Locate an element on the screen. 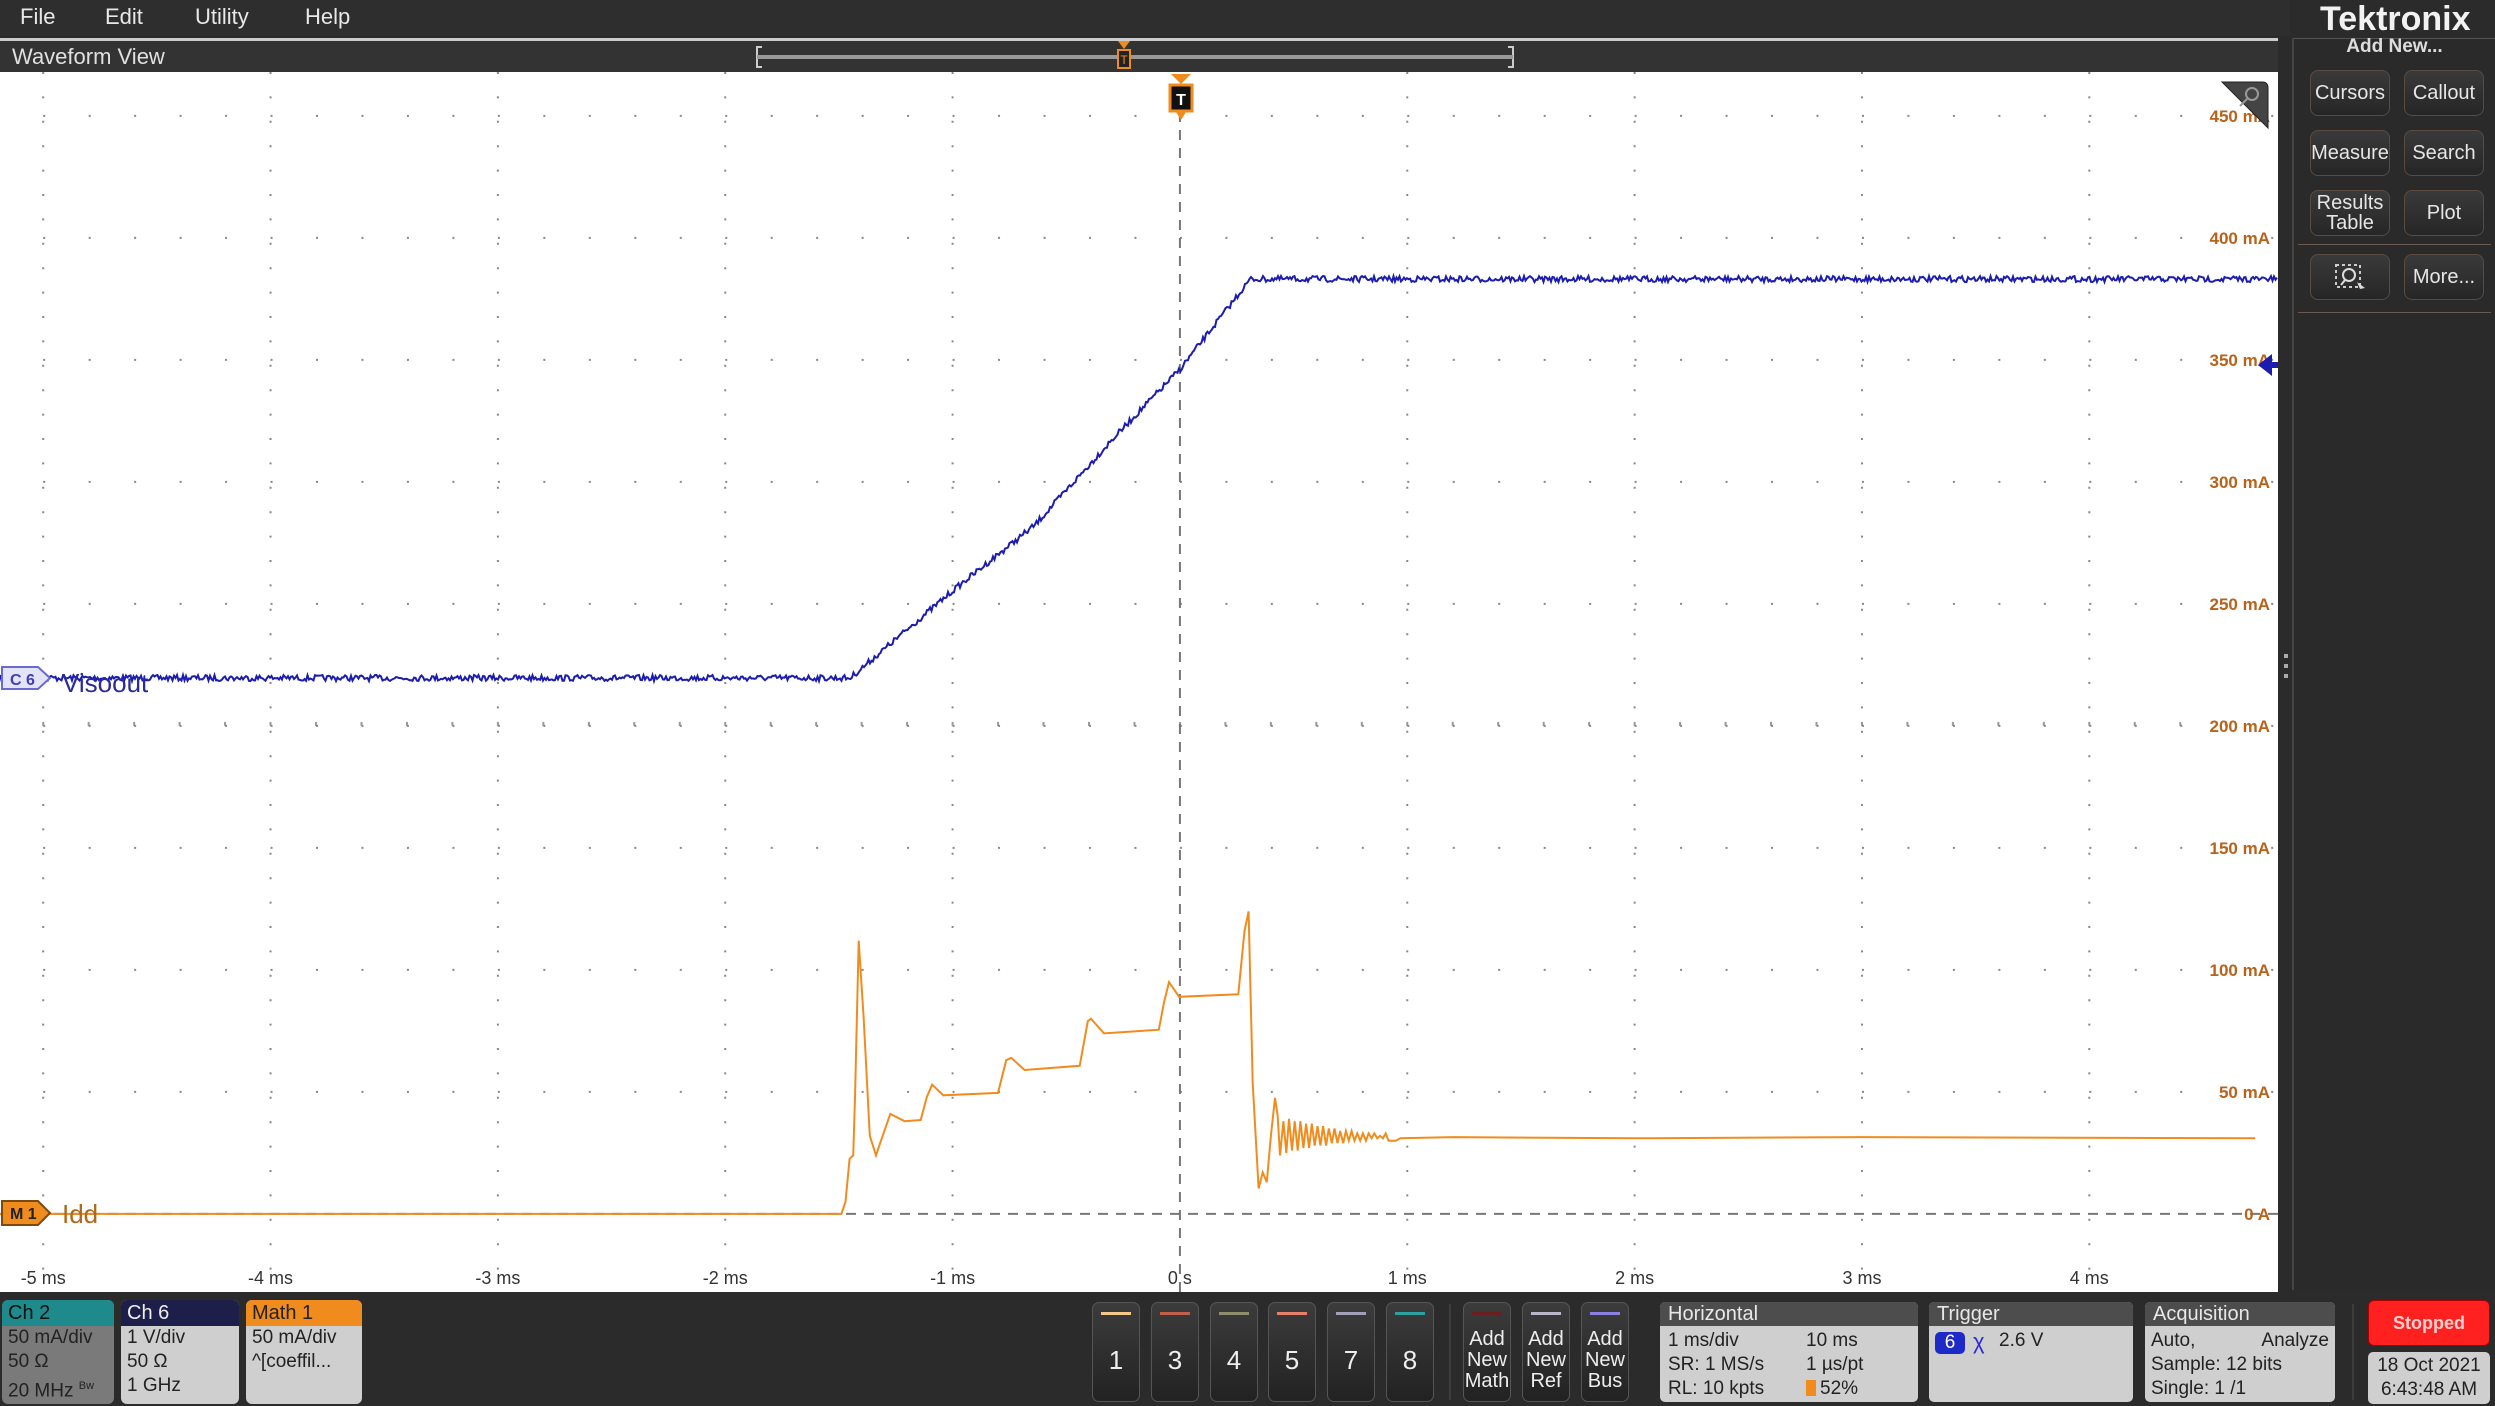  plot-button: Plot is located at coordinates (2444, 213).